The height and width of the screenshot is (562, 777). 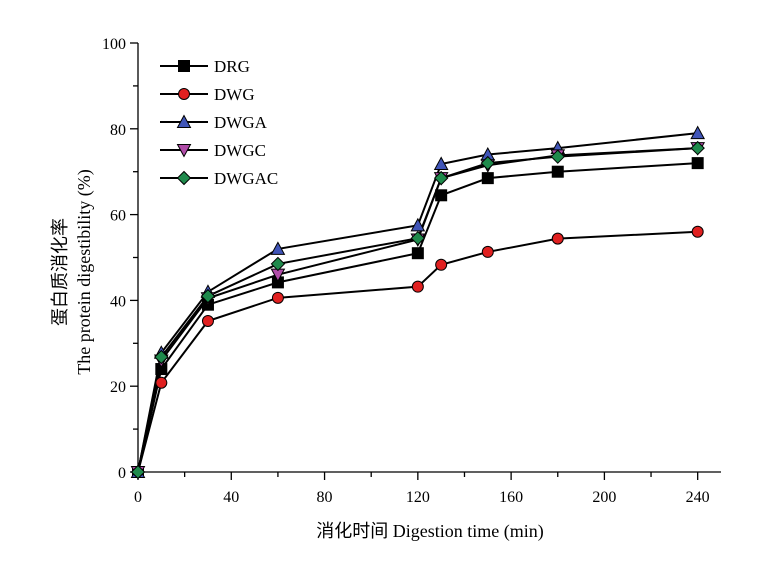 What do you see at coordinates (184, 178) in the screenshot?
I see `legend-marker-dwgac` at bounding box center [184, 178].